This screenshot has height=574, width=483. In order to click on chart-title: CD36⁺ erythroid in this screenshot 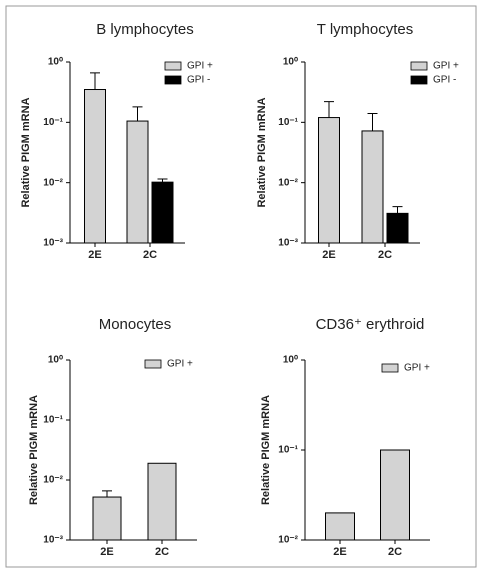, I will do `click(370, 324)`.